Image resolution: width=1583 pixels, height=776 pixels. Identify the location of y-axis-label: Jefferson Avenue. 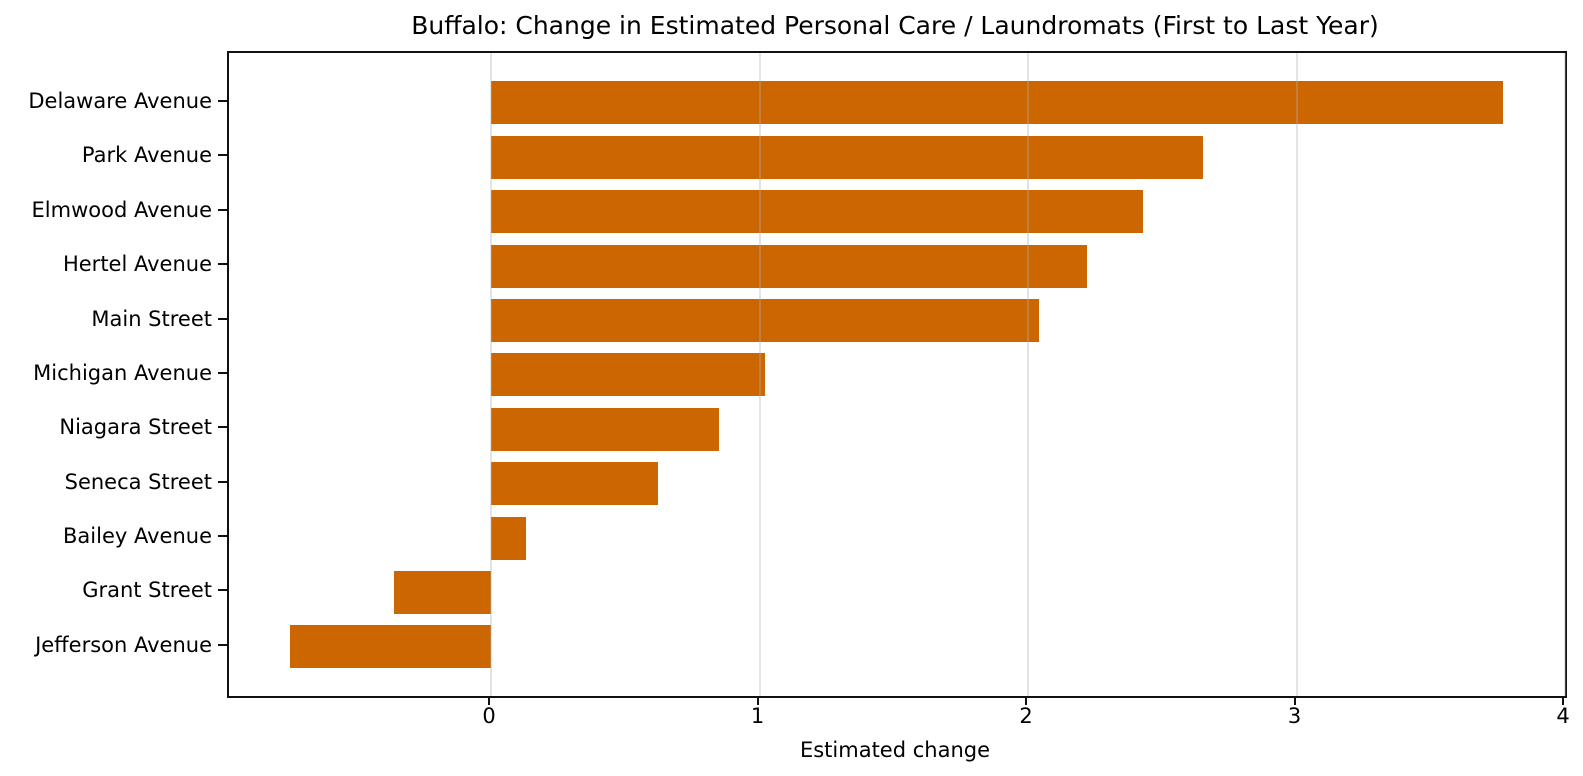
(123, 644).